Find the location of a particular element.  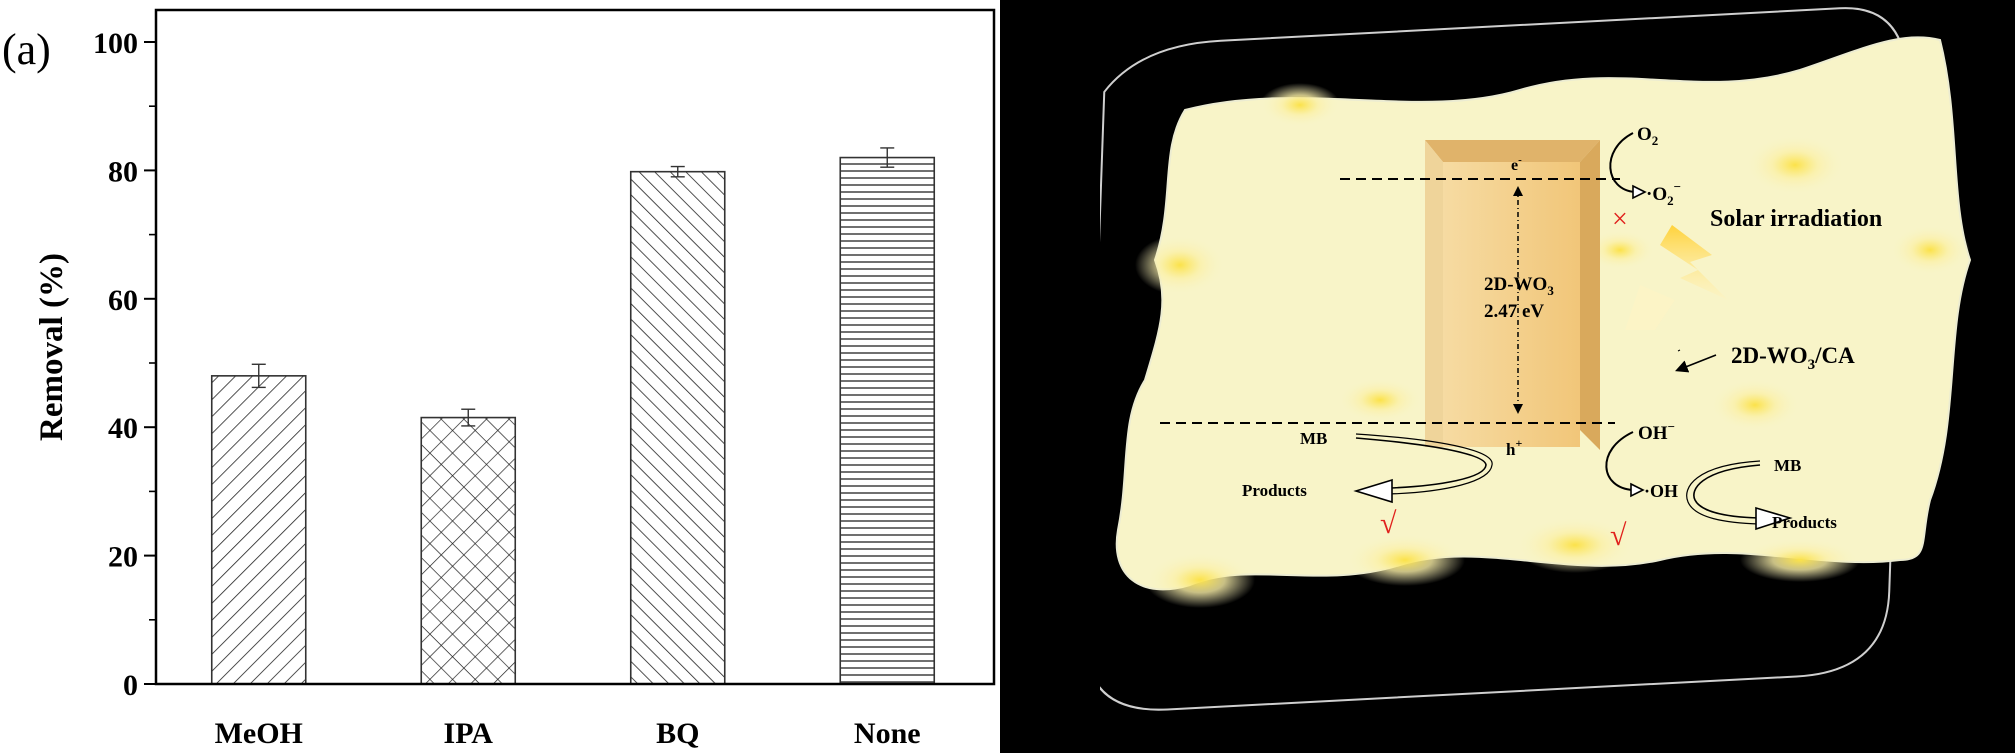

band-structure is located at coordinates (1512, 295).